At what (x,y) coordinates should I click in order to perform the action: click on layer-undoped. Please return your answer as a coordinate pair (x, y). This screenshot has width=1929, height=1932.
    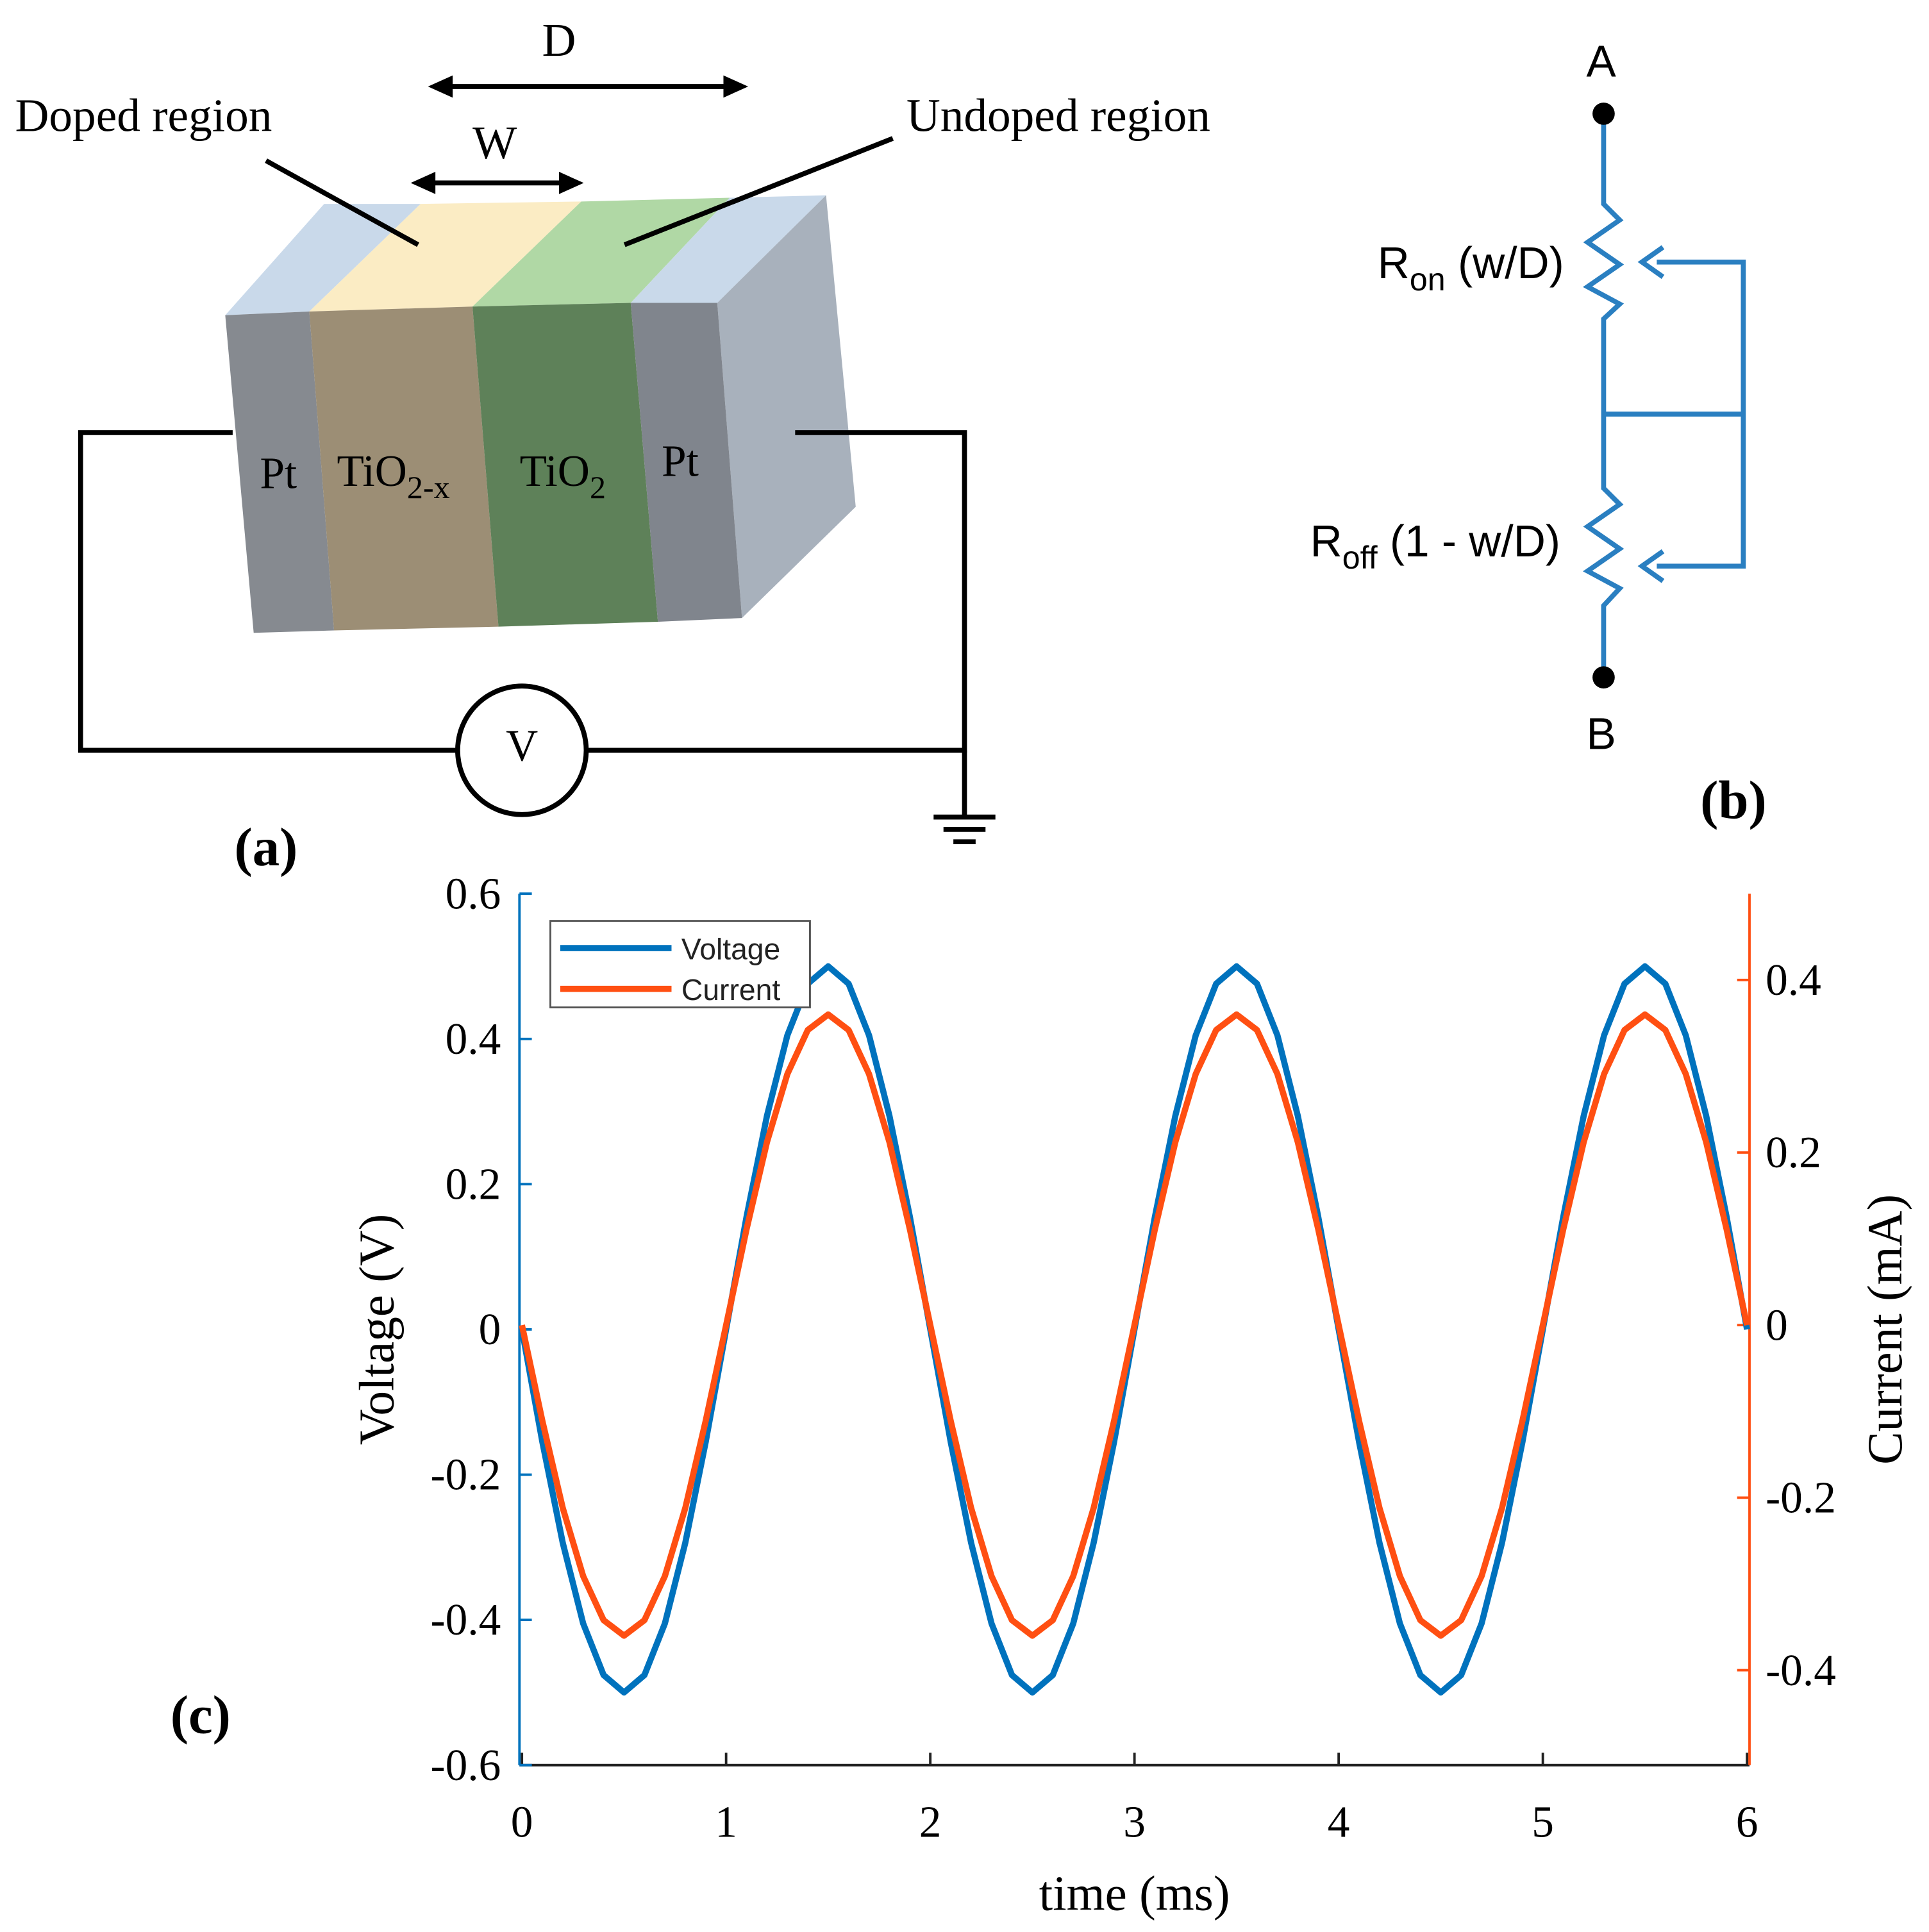
    Looking at the image, I should click on (565, 465).